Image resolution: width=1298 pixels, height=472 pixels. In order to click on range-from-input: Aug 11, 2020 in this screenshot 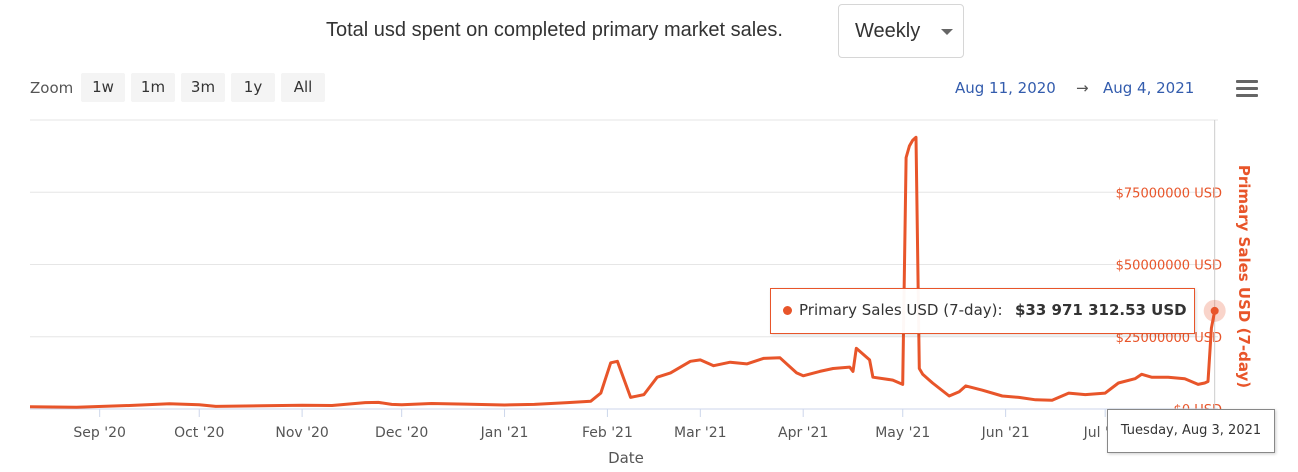, I will do `click(1005, 88)`.